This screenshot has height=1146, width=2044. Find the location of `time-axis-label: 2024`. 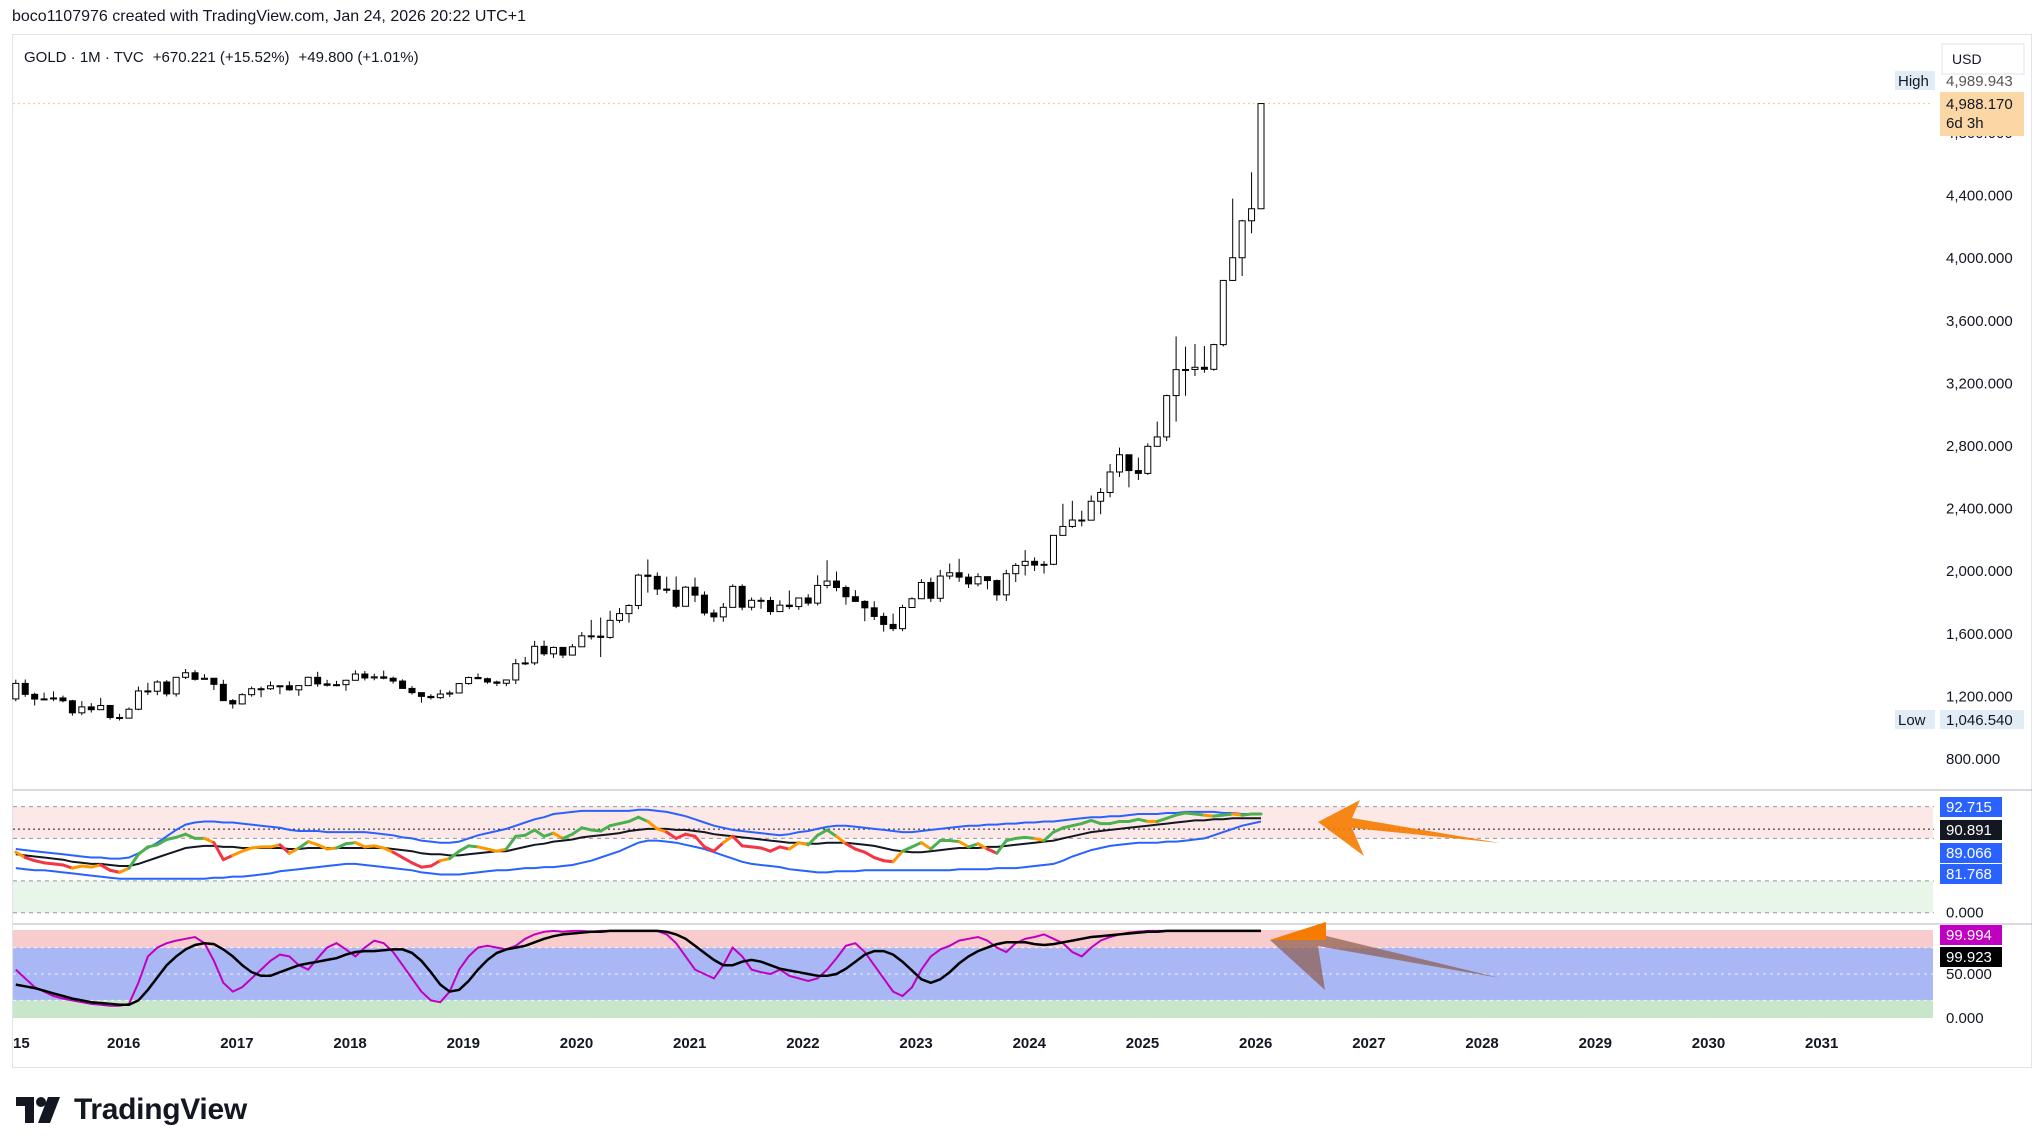

time-axis-label: 2024 is located at coordinates (1030, 1043).